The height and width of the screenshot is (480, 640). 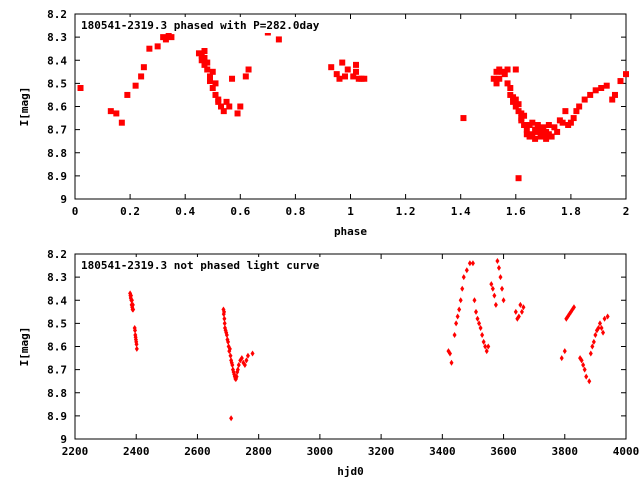 I want to click on x-tick-label: 1.6, so click(x=516, y=211).